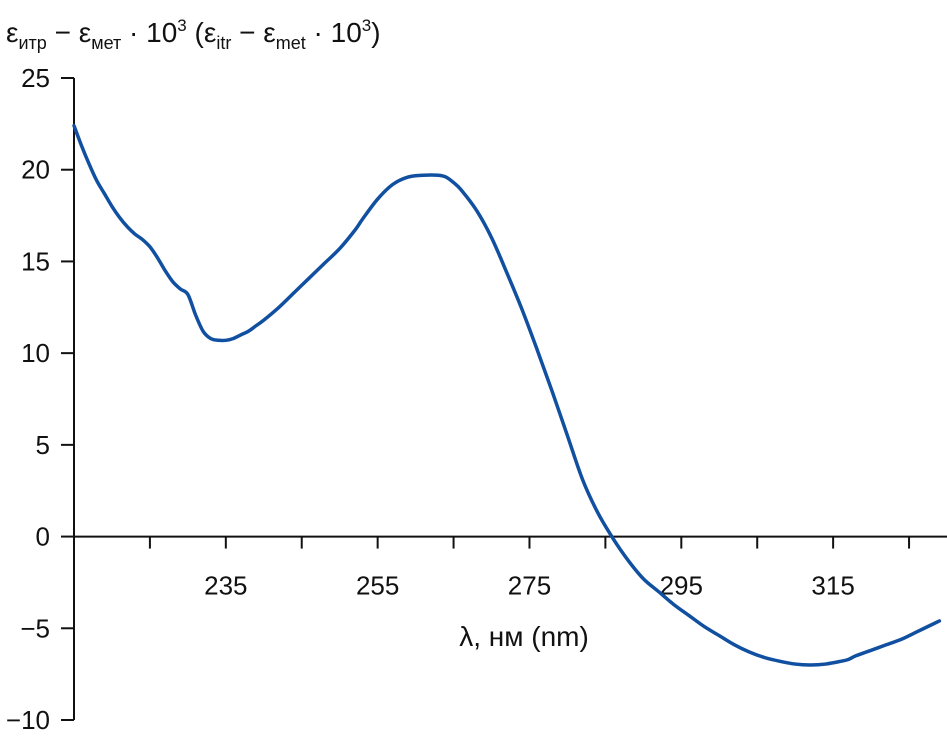  I want to click on y-axis: 25 20 15 10 5 0 −5 −10, so click(40, 399).